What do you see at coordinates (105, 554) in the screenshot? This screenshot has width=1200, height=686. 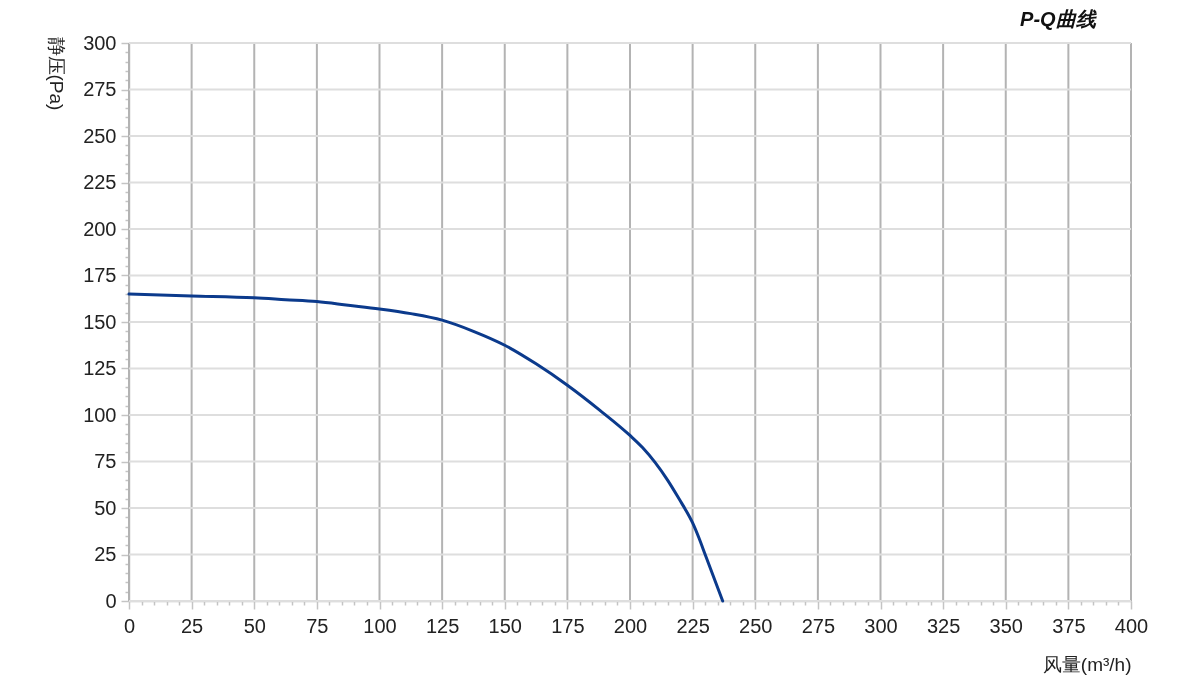 I see `y-tick-label: 25` at bounding box center [105, 554].